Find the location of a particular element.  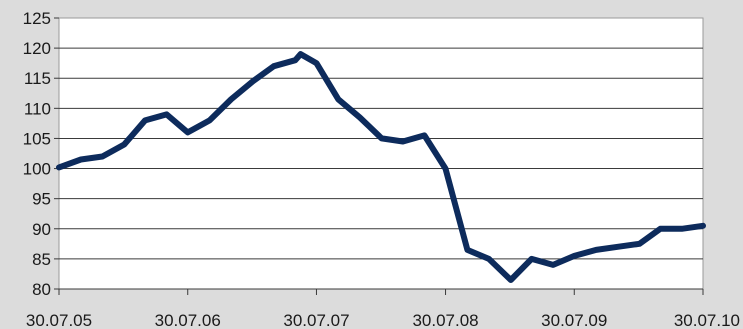

x-tick-label: 30.07.08 is located at coordinates (445, 320).